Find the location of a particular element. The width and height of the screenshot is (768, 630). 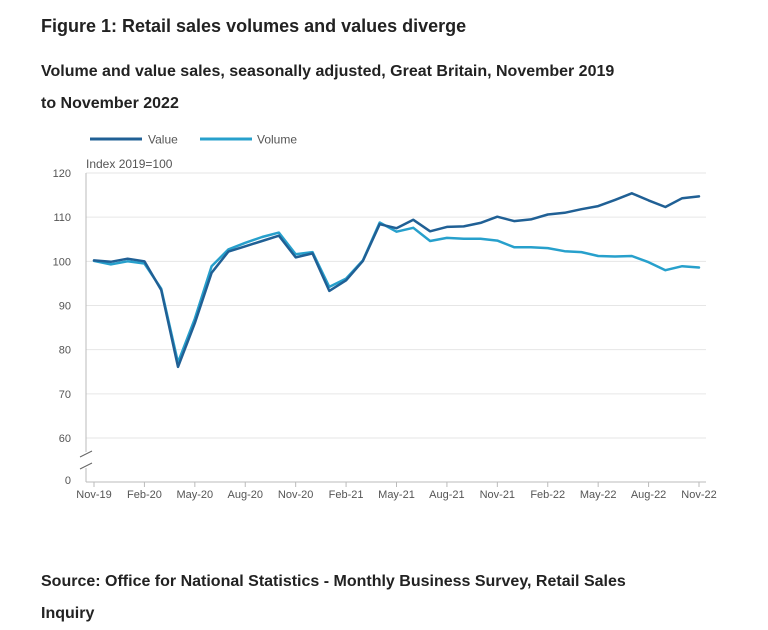

y-axis-unit-label: Index 2019=100 is located at coordinates (129, 164).